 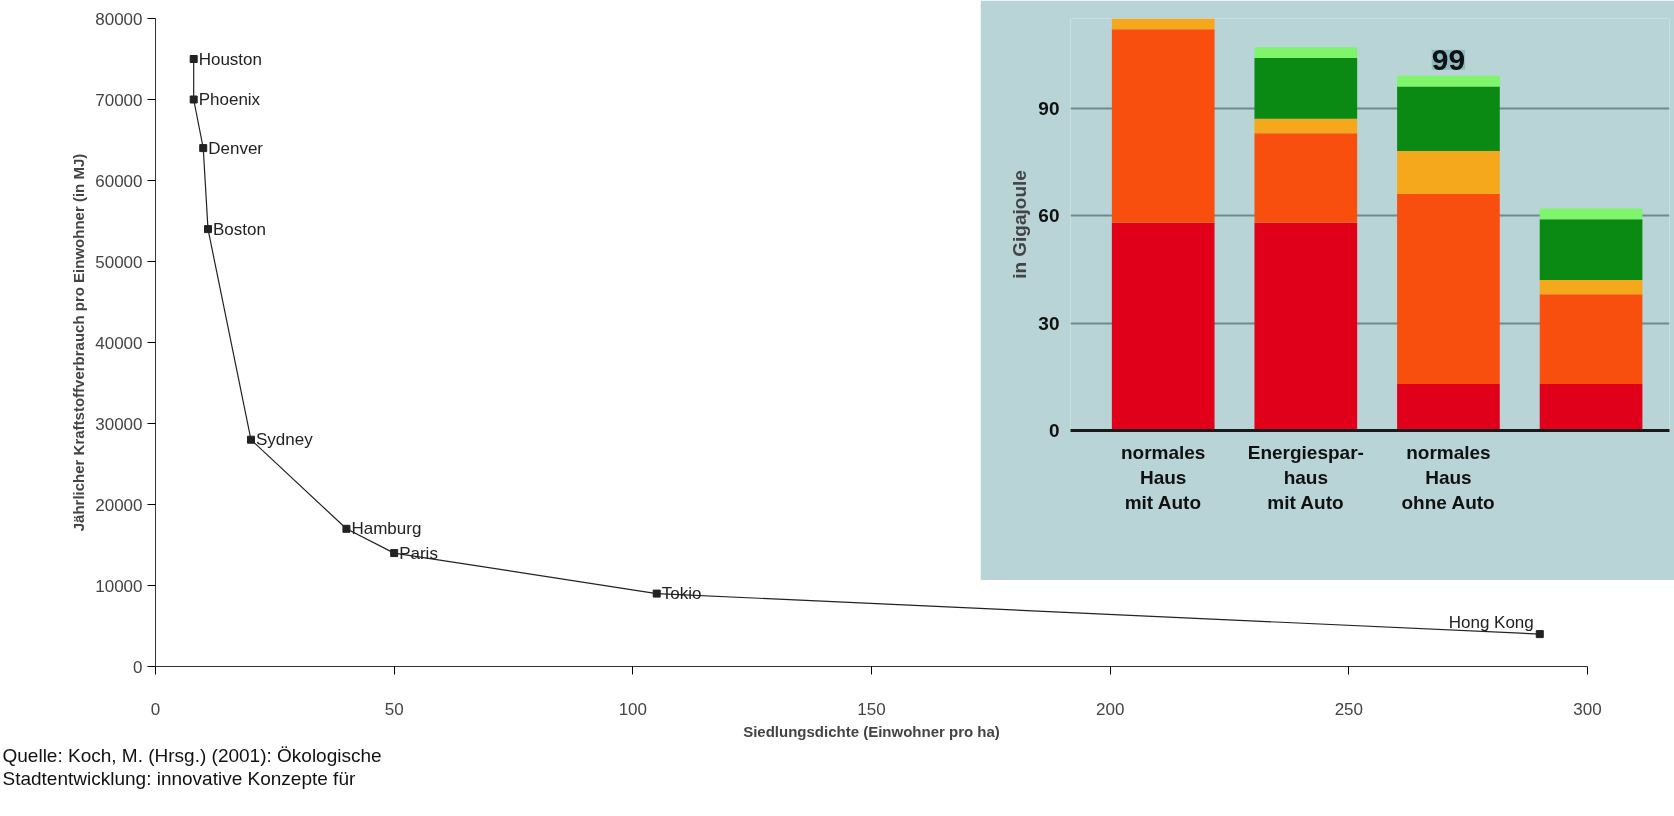 I want to click on y-tick-label: 90, so click(x=1049, y=108).